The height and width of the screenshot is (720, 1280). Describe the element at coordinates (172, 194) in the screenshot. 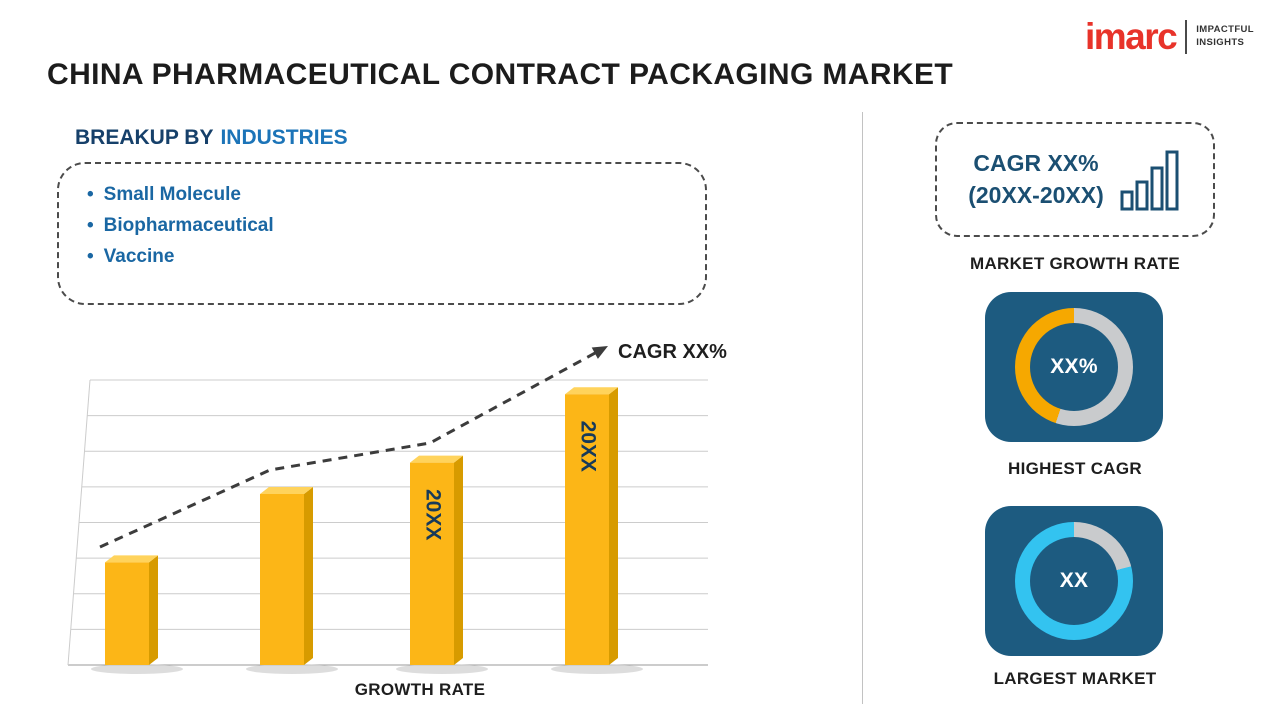

I see `industry-small-molecule: Small Molecule` at that location.